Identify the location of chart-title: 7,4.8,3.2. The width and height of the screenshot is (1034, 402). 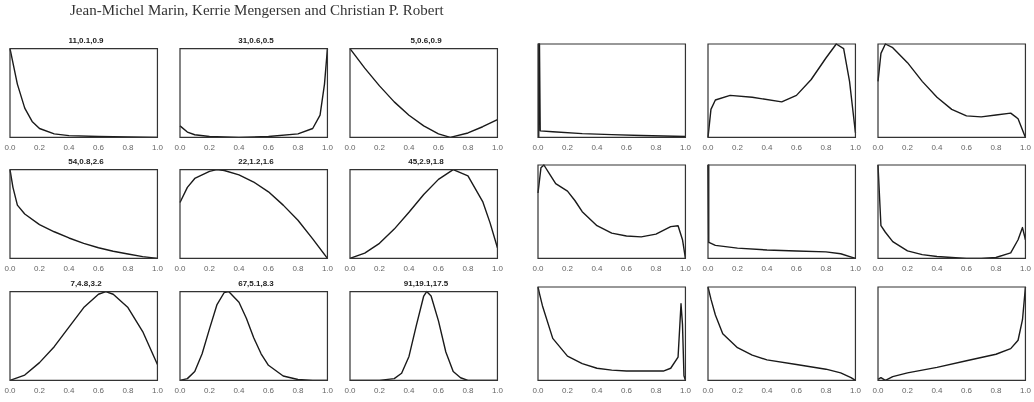
(86, 283).